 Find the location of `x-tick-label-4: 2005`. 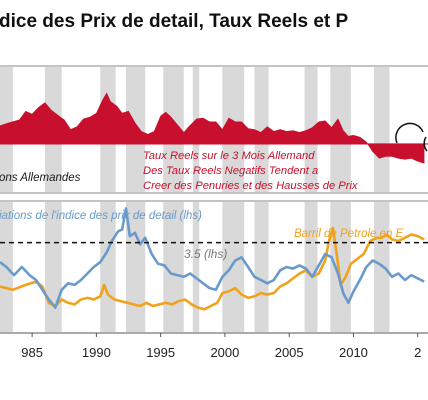

x-tick-label-4: 2005 is located at coordinates (289, 352).